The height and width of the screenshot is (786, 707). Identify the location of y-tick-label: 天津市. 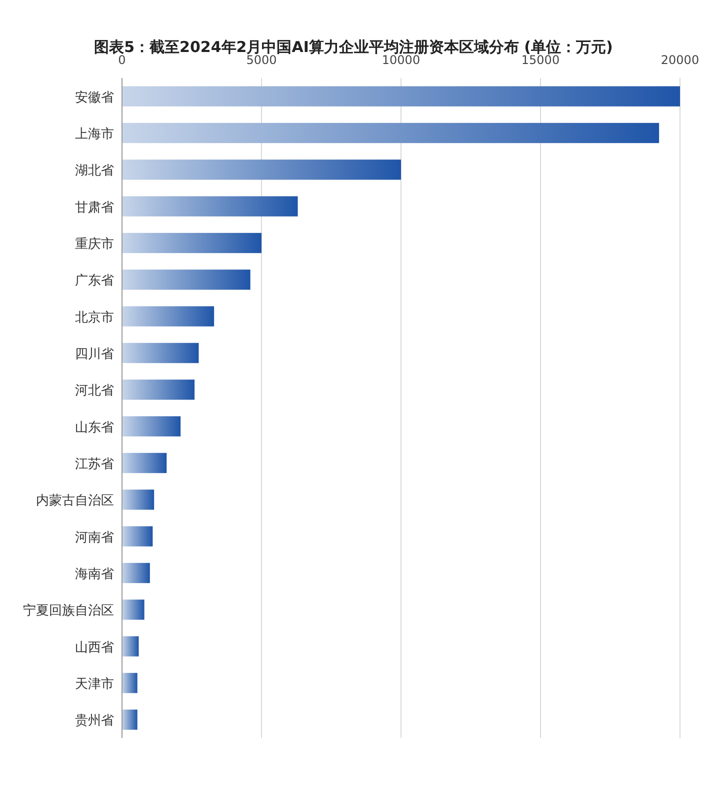
(94, 684).